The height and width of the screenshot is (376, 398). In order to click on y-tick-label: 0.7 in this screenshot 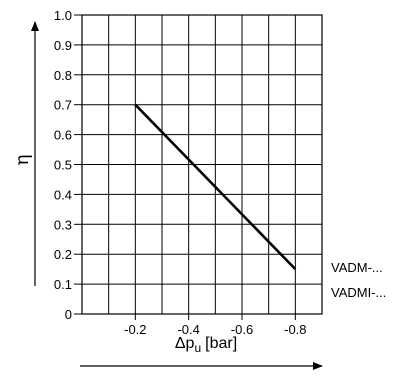, I will do `click(63, 105)`.